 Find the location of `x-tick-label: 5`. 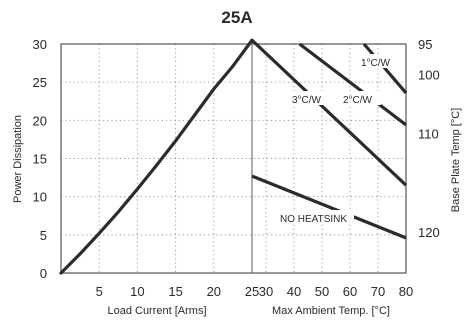

x-tick-label: 5 is located at coordinates (99, 291).